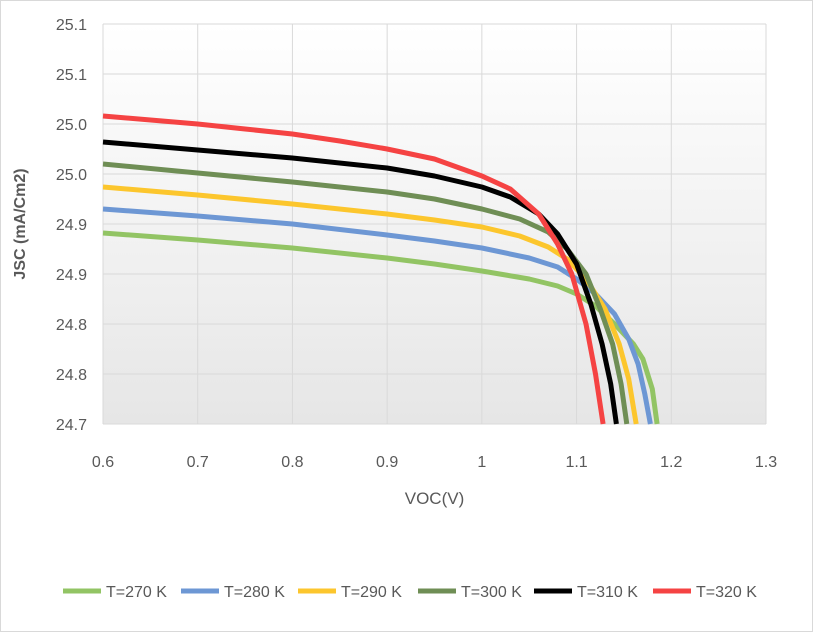 Image resolution: width=813 pixels, height=636 pixels. Describe the element at coordinates (491, 592) in the screenshot. I see `legend-label-4: T=300 K` at that location.